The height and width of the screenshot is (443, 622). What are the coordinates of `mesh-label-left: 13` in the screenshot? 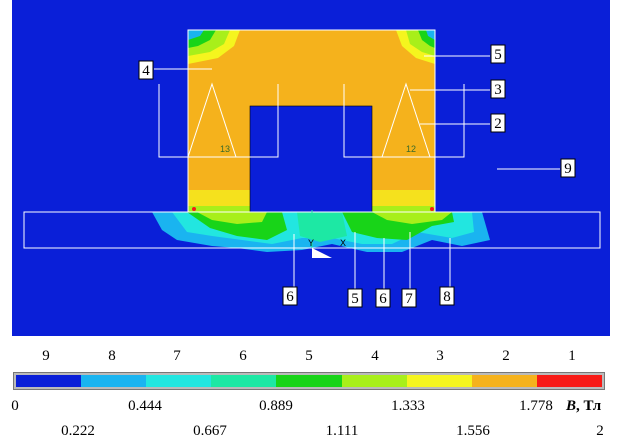 It's located at (225, 149).